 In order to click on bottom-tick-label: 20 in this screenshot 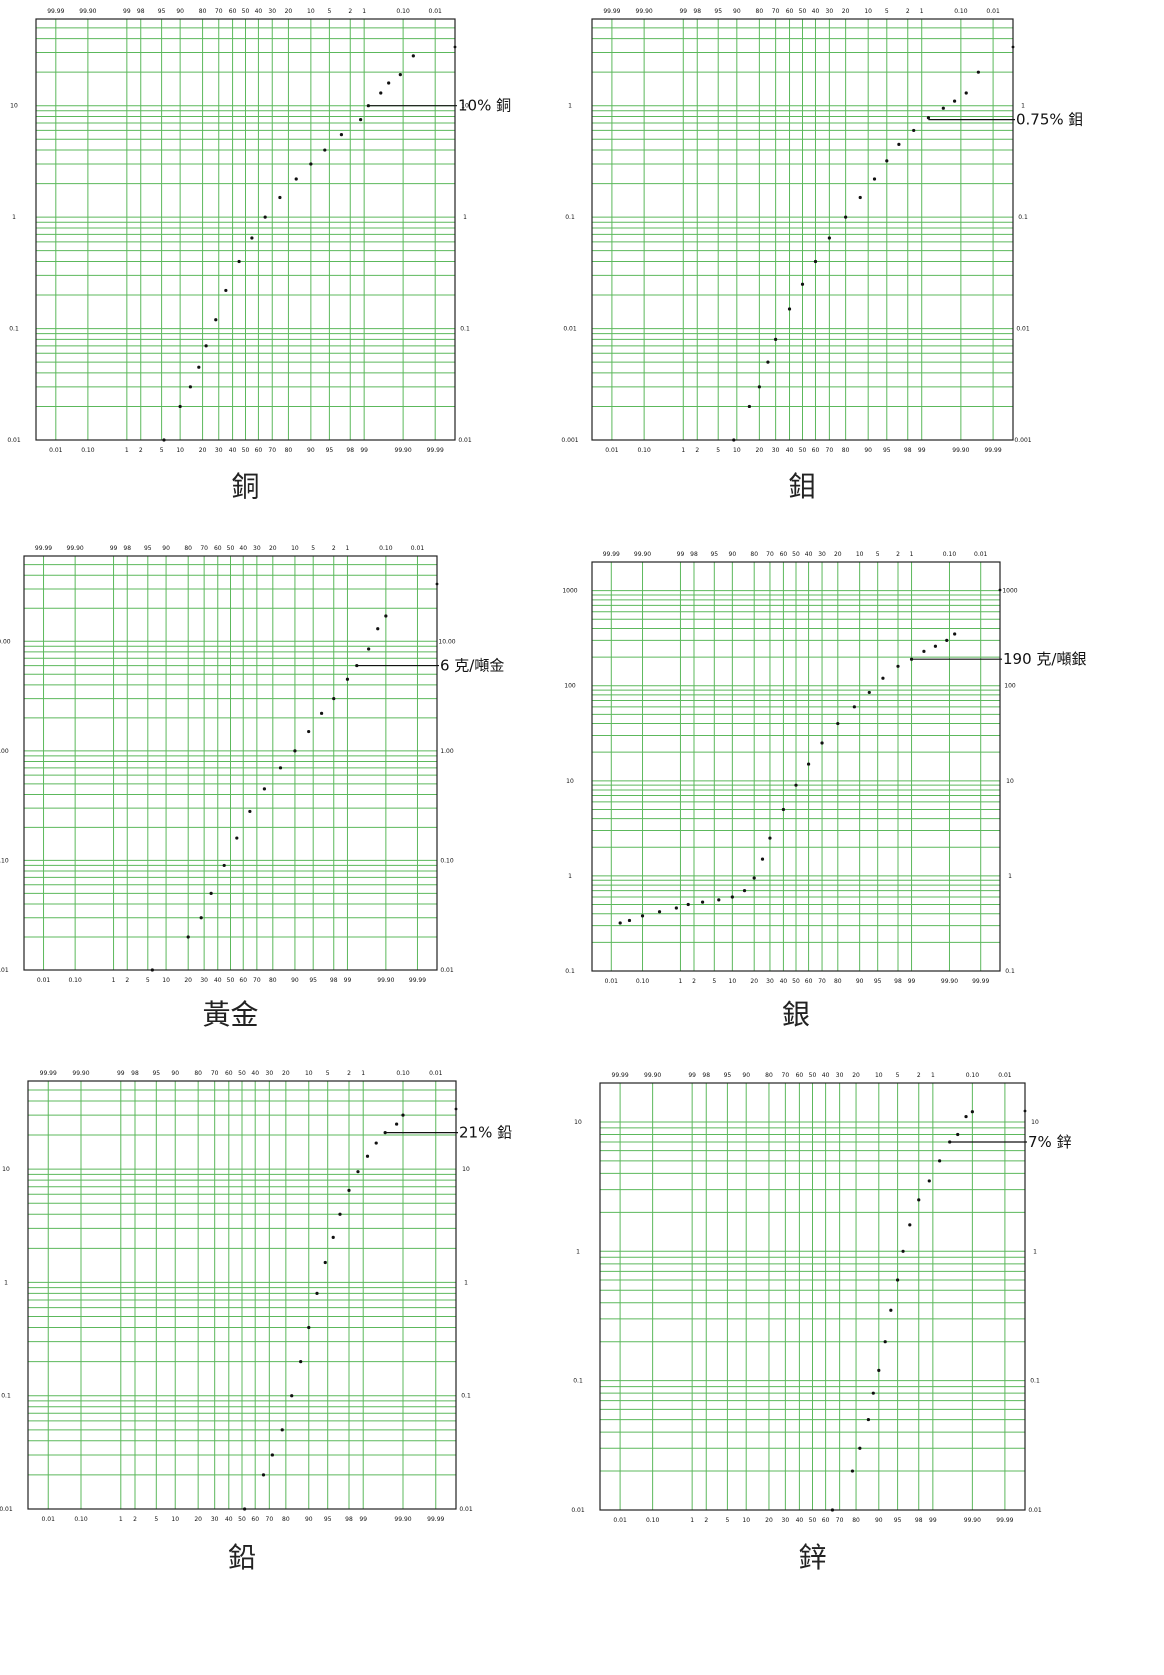, I will do `click(769, 1520)`.